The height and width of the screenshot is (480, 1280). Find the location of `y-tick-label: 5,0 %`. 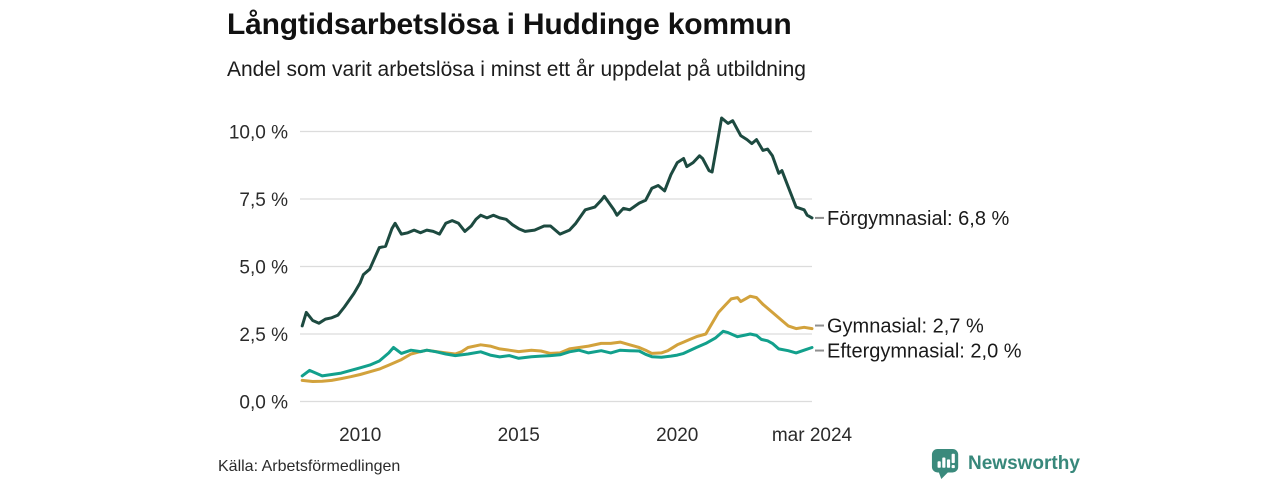

y-tick-label: 5,0 % is located at coordinates (263, 268).